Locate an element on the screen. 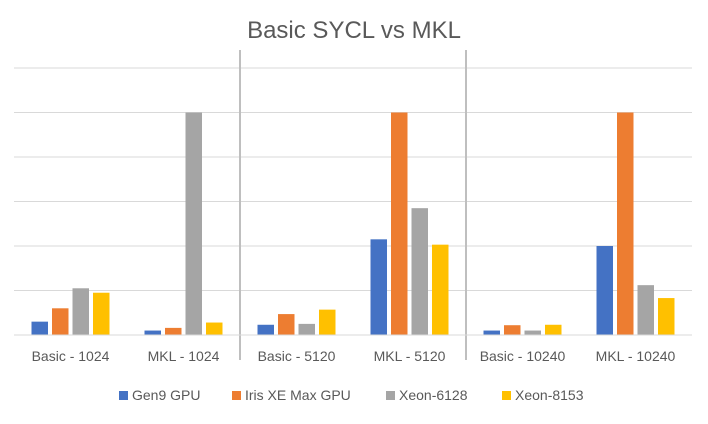  legend-label: Xeon-6128 is located at coordinates (433, 395).